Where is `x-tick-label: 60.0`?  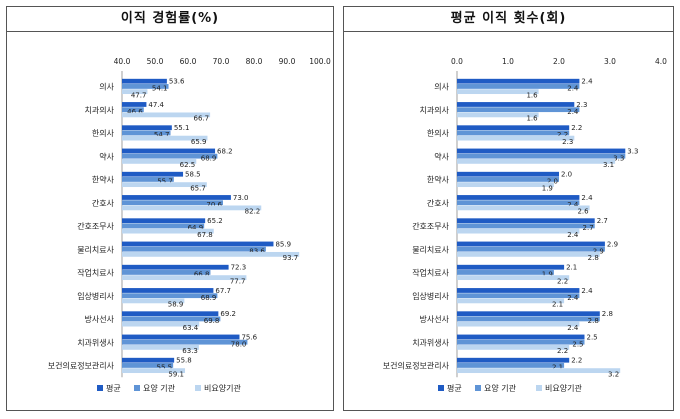
x-tick-label: 60.0 is located at coordinates (188, 61).